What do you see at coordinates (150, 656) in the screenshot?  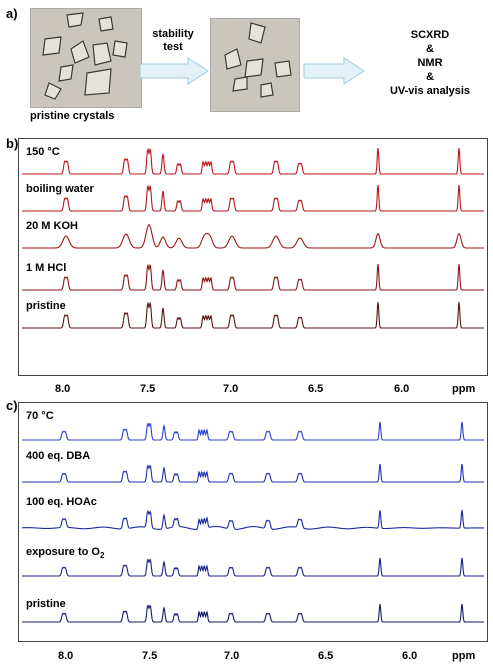 I see `panel-c-tick-7-5: 7.5` at bounding box center [150, 656].